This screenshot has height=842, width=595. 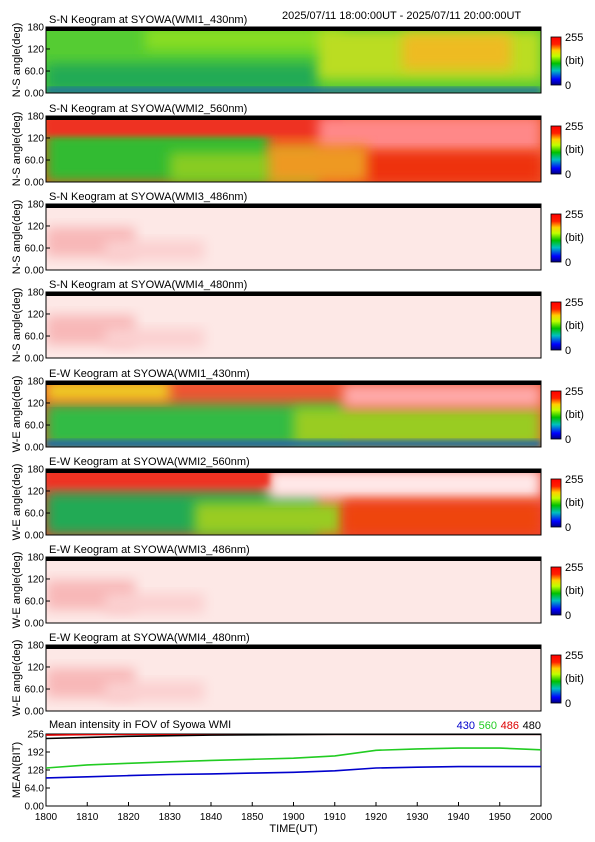 I want to click on panel-title: S-N Keogram at SYOWA(WMI2_560nm), so click(x=148, y=109).